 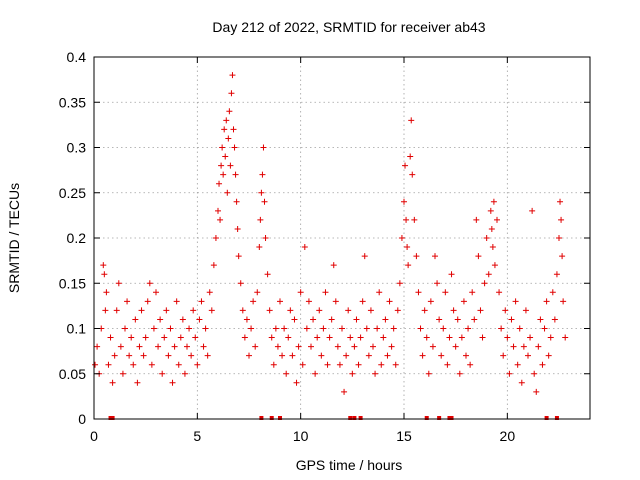 What do you see at coordinates (301, 436) in the screenshot?
I see `x-tick-label: 10` at bounding box center [301, 436].